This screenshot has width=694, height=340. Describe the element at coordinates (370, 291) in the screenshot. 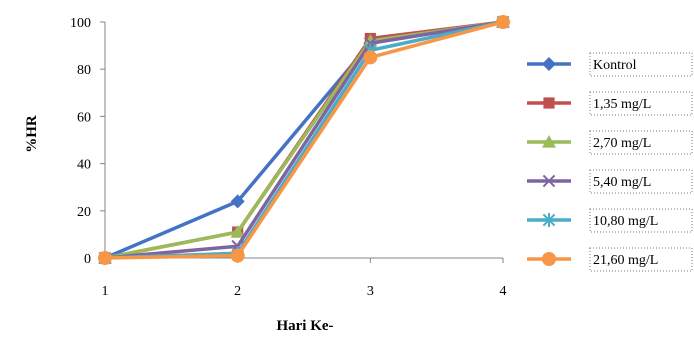

I see `x-tick-label: 3` at that location.